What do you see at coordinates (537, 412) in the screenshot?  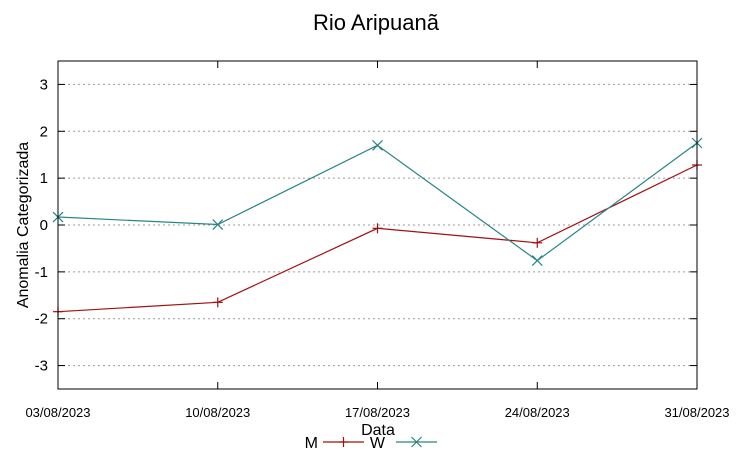 I see `x-tick-label: 24/08/2023` at bounding box center [537, 412].